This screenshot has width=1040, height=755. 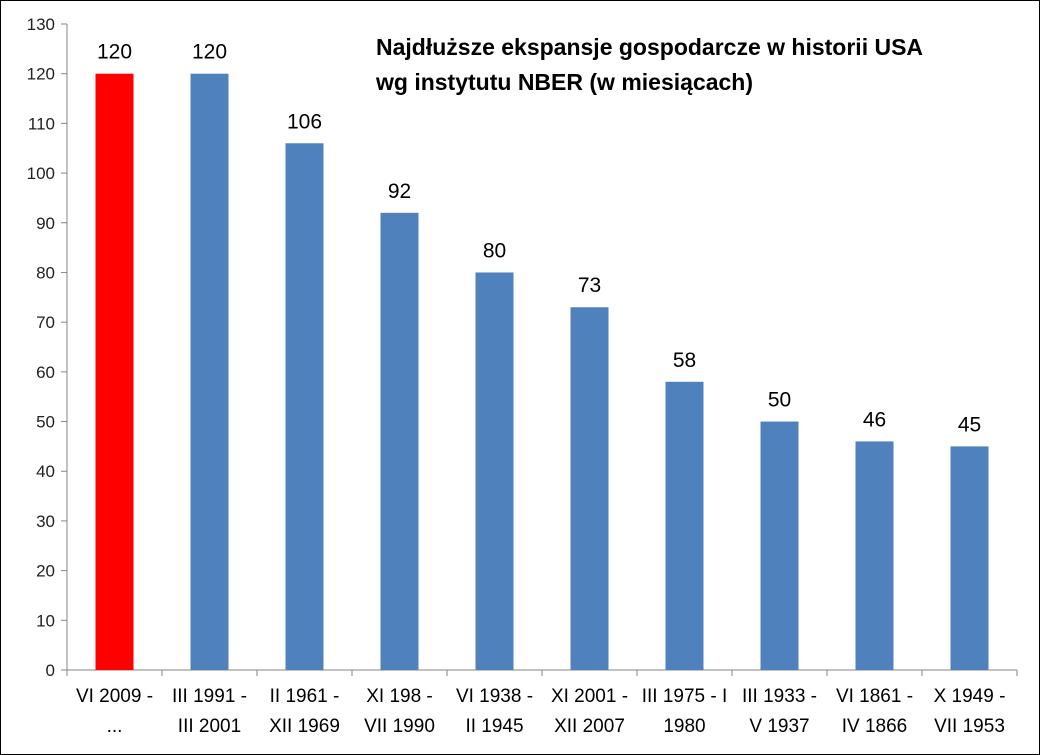 What do you see at coordinates (45, 322) in the screenshot?
I see `y-tick-label: 70` at bounding box center [45, 322].